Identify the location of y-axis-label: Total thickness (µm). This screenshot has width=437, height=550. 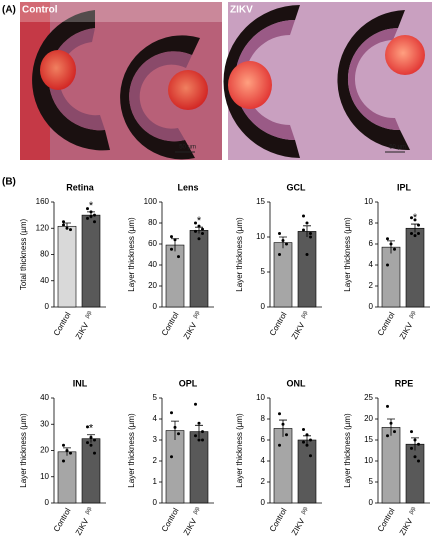
(23, 255).